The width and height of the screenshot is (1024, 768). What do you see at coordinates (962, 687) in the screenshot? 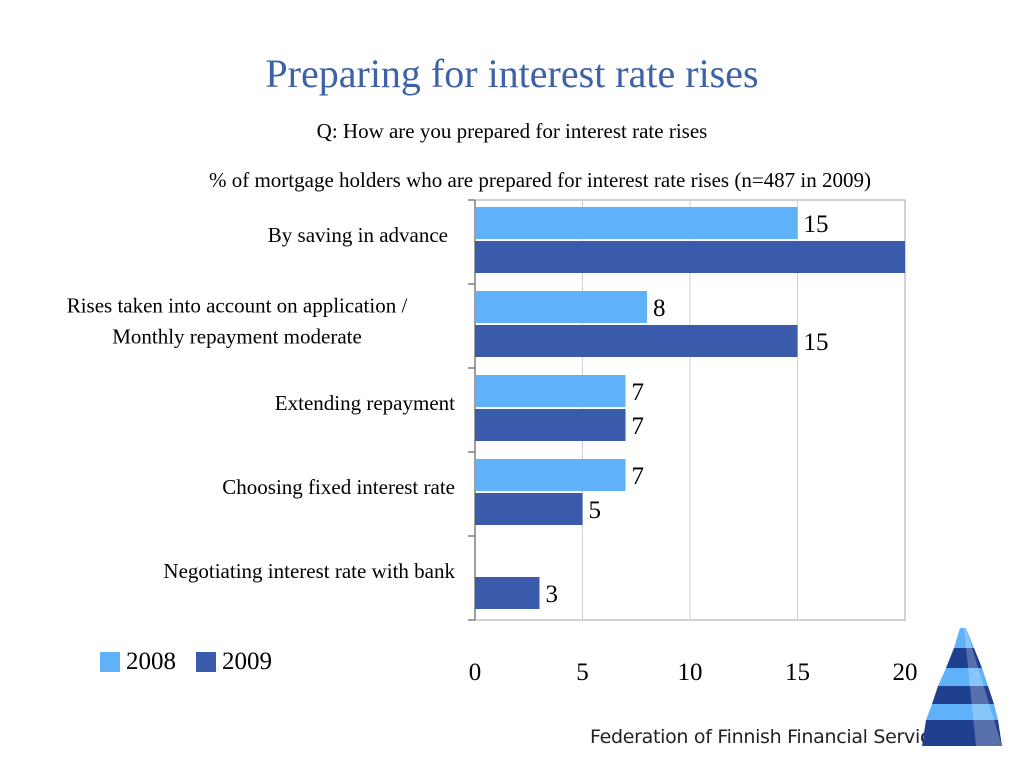
I see `federation-logo-icon` at bounding box center [962, 687].